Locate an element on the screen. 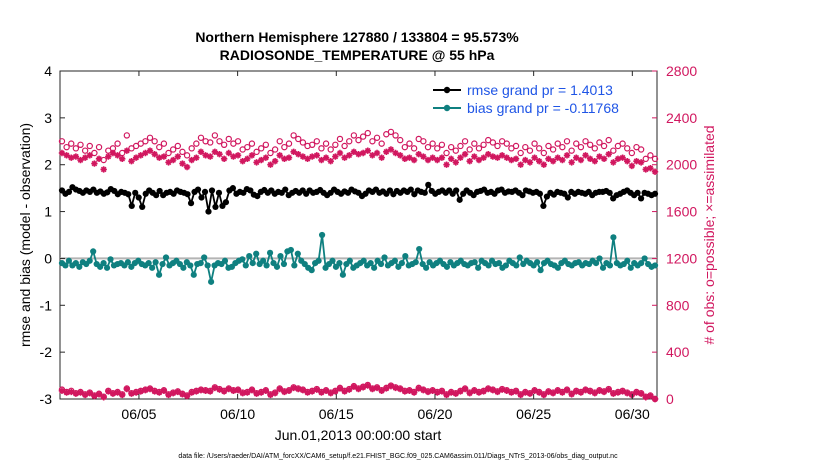 Image resolution: width=830 pixels, height=470 pixels. x-tick-label: 06/05 is located at coordinates (138, 414).